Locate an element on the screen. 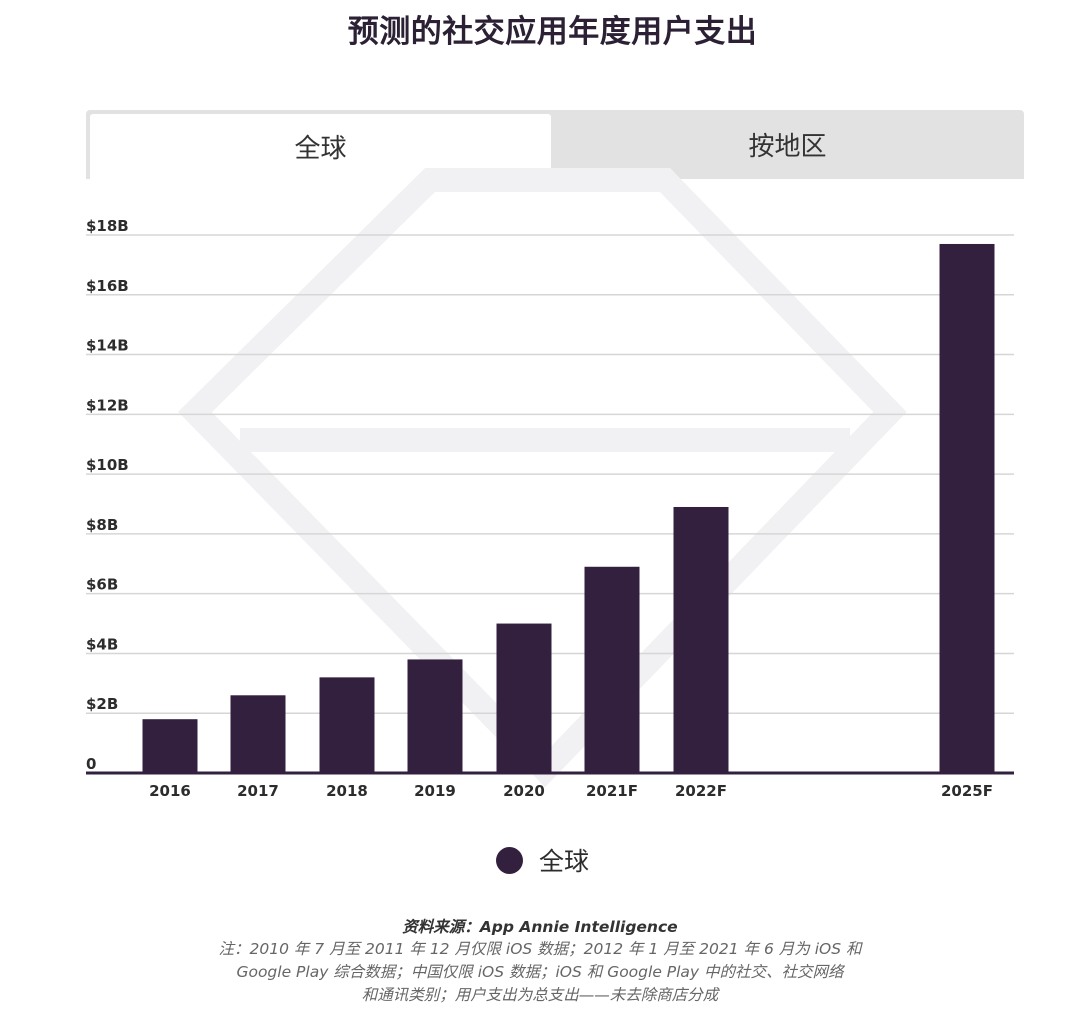 Image resolution: width=1080 pixels, height=1013 pixels. y-tick-label: 0 is located at coordinates (91, 764).